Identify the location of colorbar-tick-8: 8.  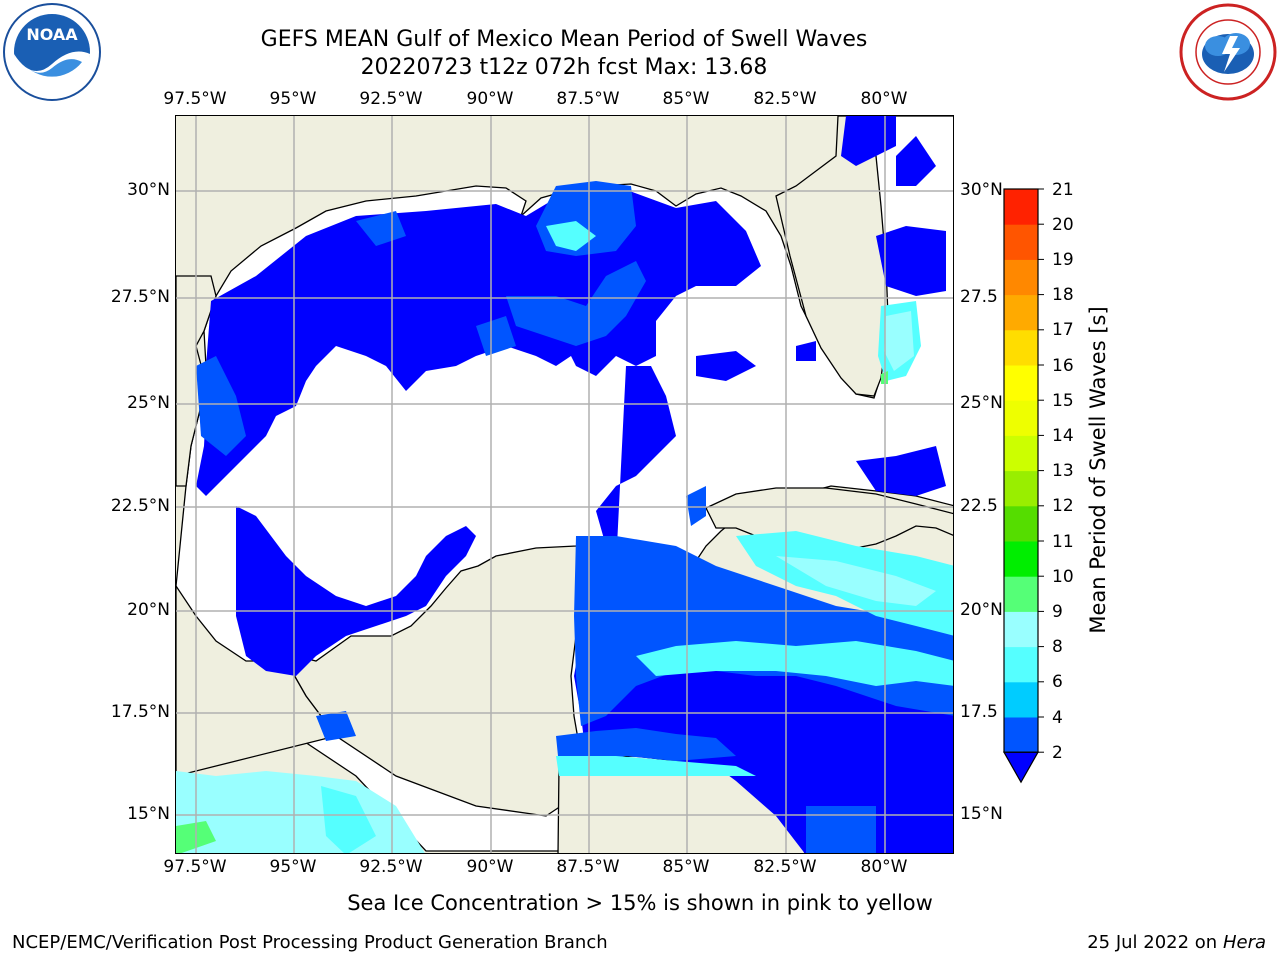
(1057, 647).